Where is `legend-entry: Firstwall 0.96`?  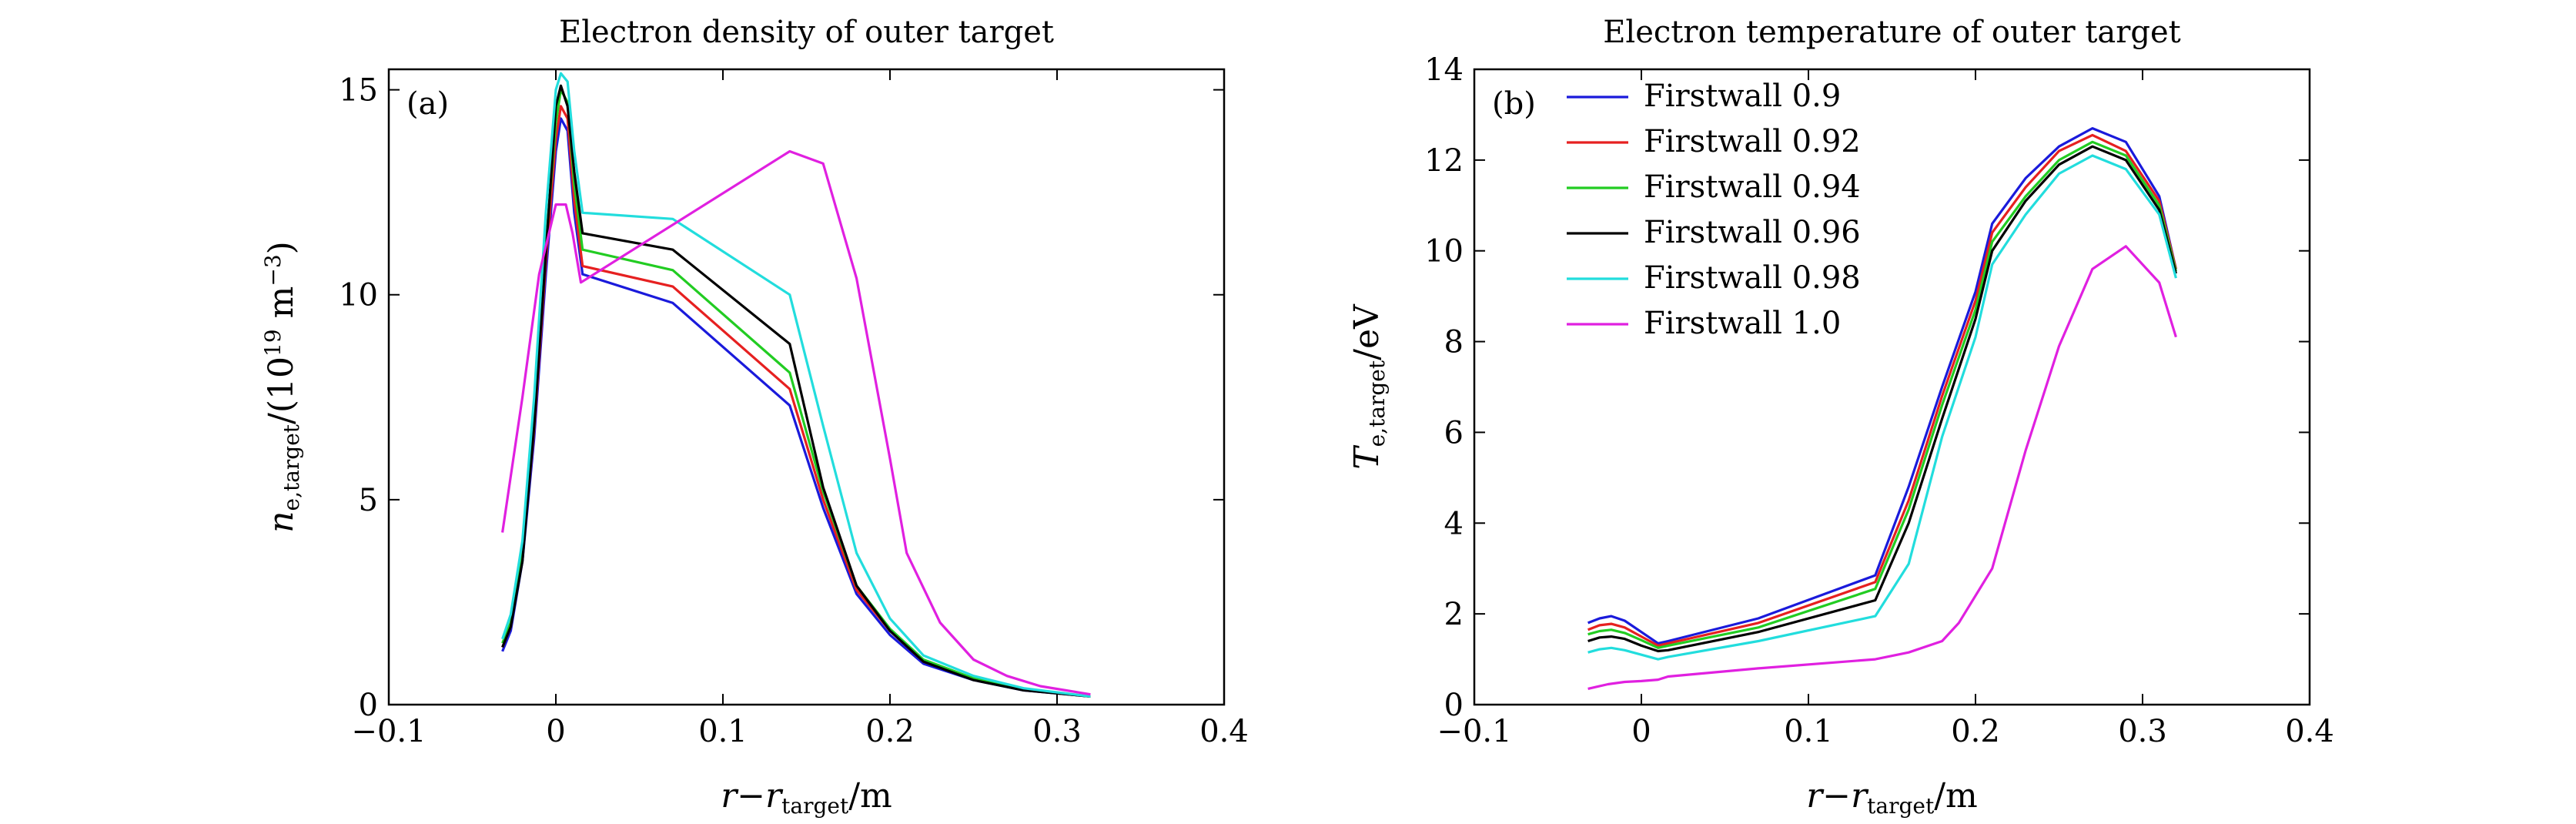 legend-entry: Firstwall 0.96 is located at coordinates (1753, 232).